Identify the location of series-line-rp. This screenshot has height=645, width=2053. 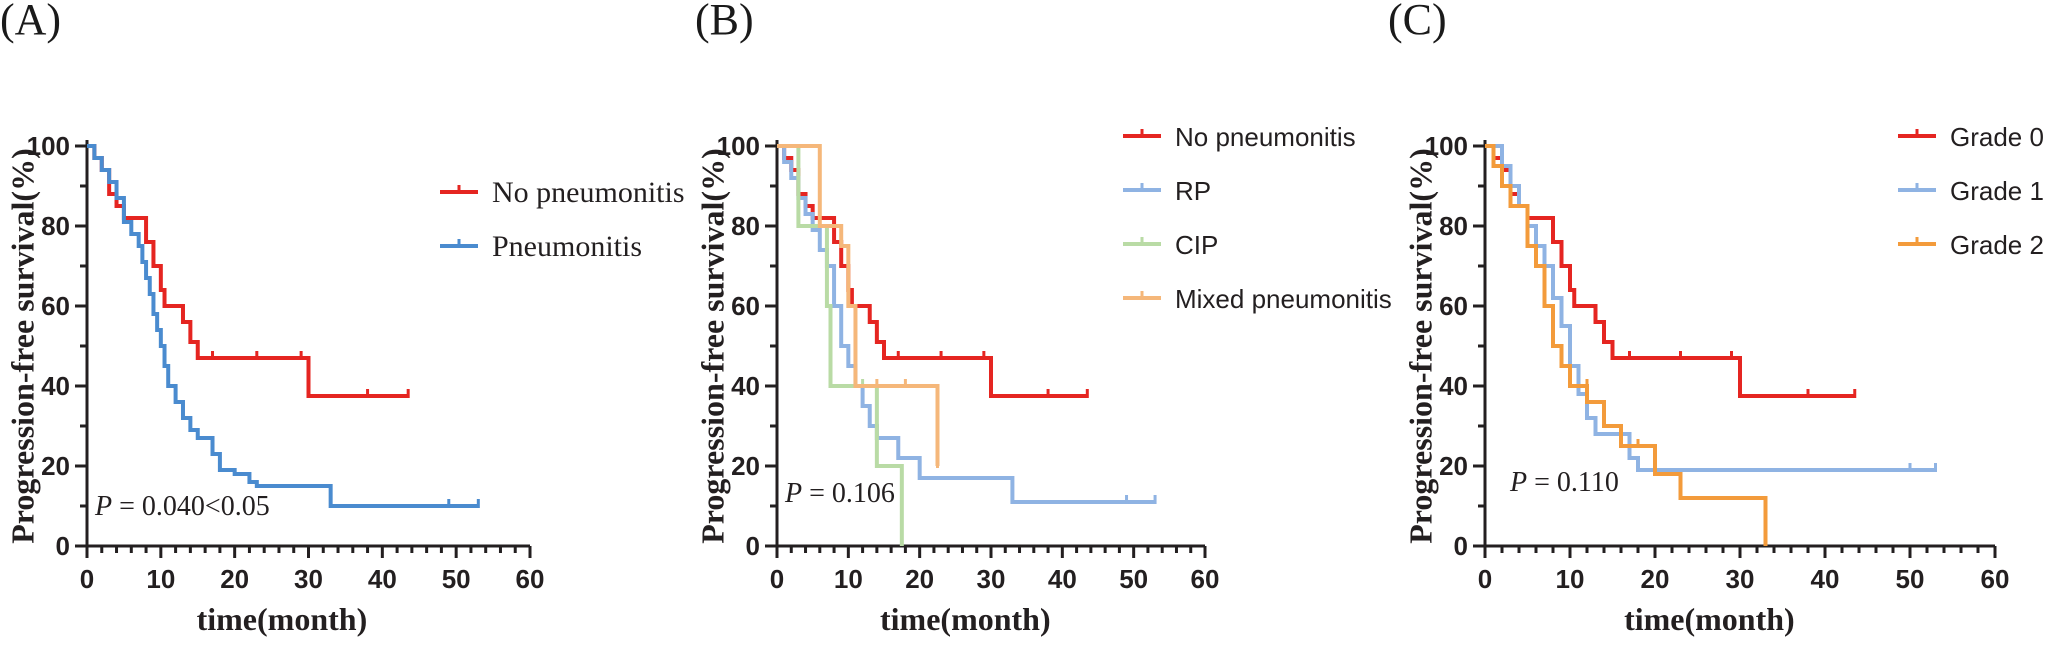
(966, 324).